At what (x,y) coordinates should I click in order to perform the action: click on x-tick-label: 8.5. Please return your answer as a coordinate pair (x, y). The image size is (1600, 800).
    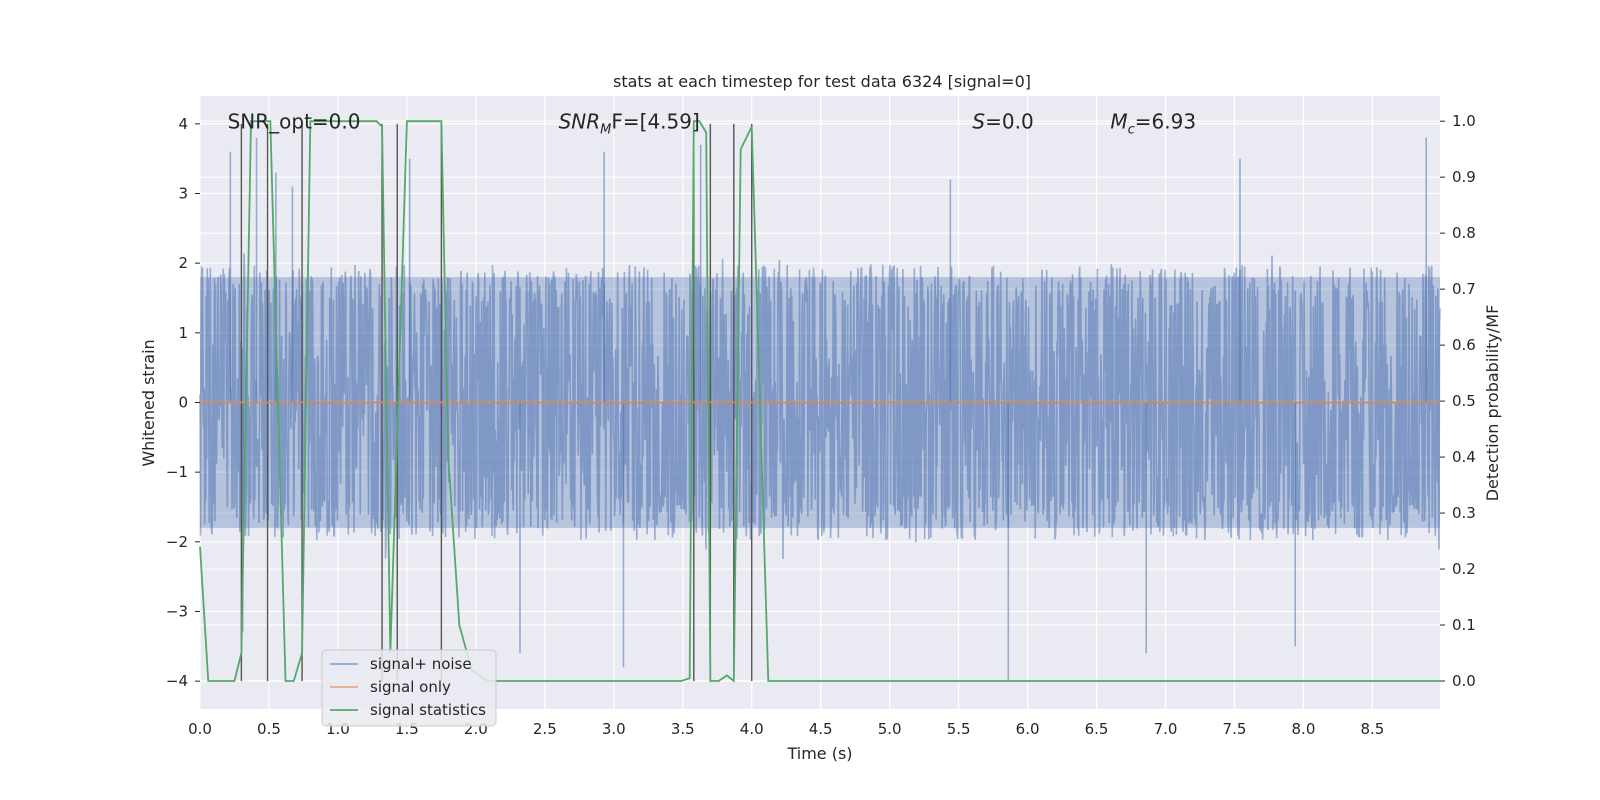
    Looking at the image, I should click on (1372, 729).